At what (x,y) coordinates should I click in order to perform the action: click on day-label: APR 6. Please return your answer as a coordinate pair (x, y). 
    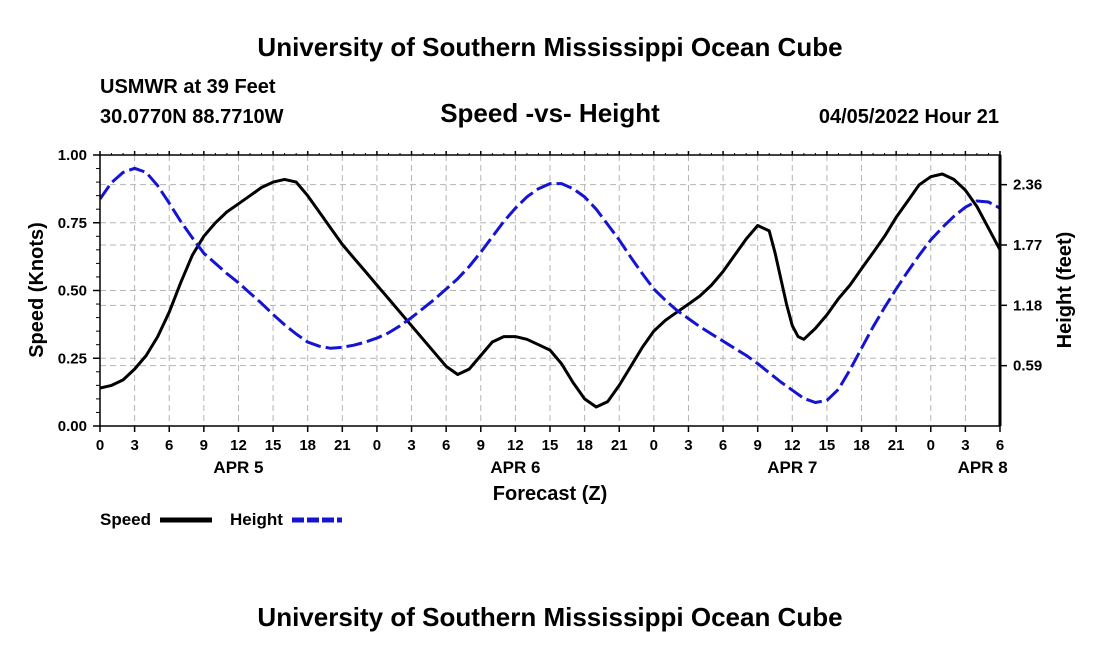
    Looking at the image, I should click on (515, 467).